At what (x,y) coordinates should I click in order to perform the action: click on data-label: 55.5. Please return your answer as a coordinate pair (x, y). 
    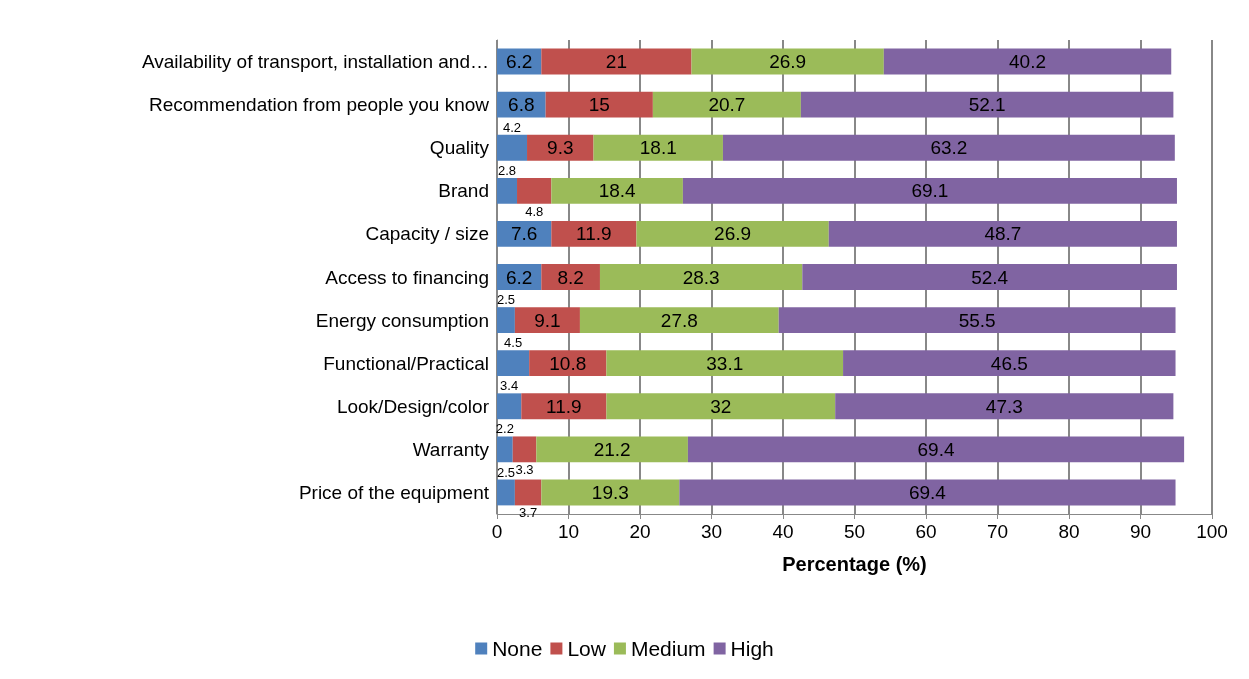
    Looking at the image, I should click on (977, 320).